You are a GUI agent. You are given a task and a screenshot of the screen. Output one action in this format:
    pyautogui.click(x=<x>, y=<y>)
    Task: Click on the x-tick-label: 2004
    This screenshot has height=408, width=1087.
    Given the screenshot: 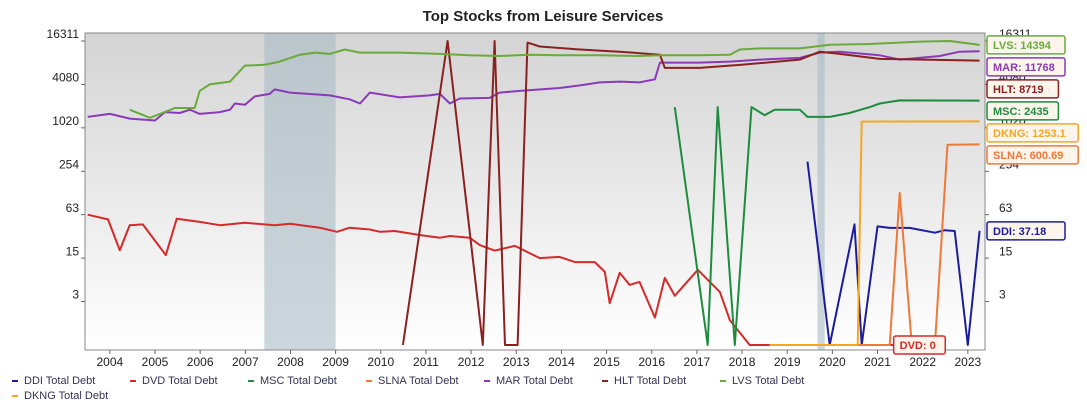 What is the action you would take?
    pyautogui.click(x=109, y=362)
    